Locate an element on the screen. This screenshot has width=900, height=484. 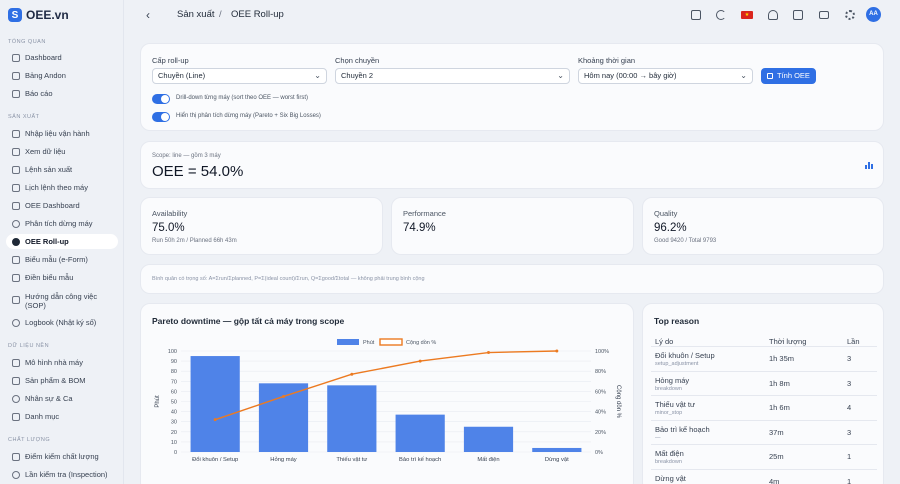
gear-icon is located at coordinates (850, 15).